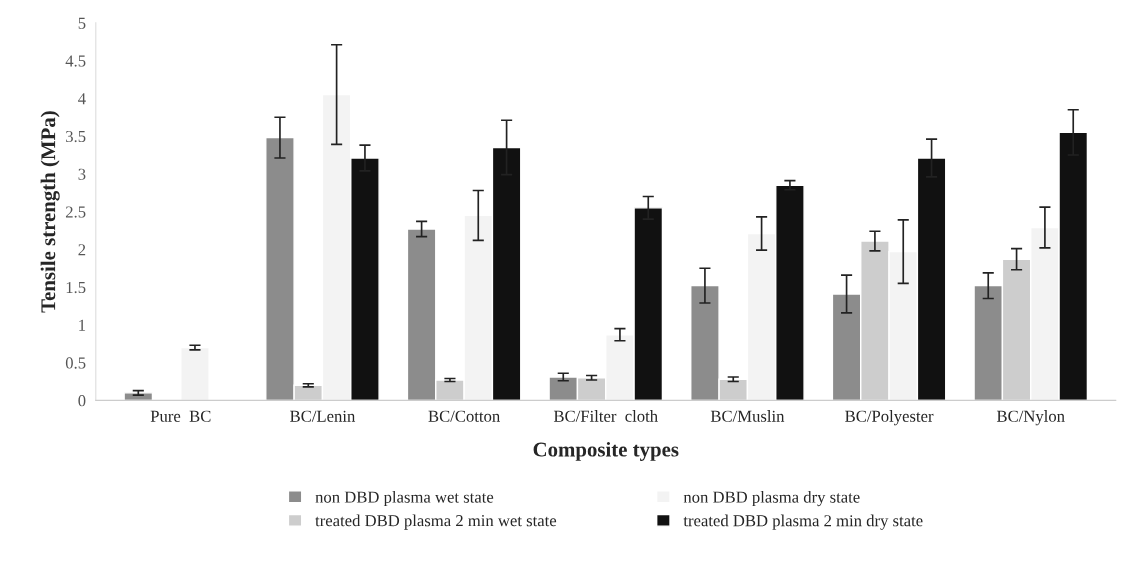 The image size is (1127, 572). What do you see at coordinates (606, 451) in the screenshot?
I see `x-axis-title: Composite types` at bounding box center [606, 451].